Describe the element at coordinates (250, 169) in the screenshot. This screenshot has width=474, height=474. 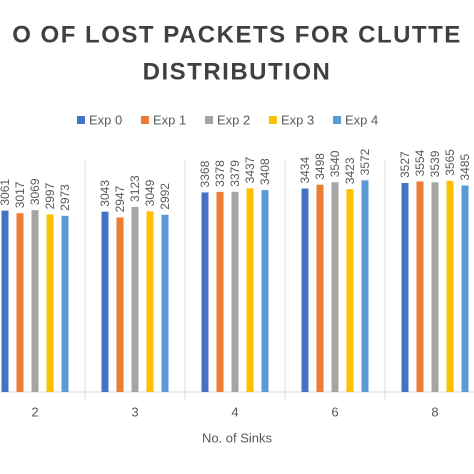
I see `data-label: 3437` at that location.